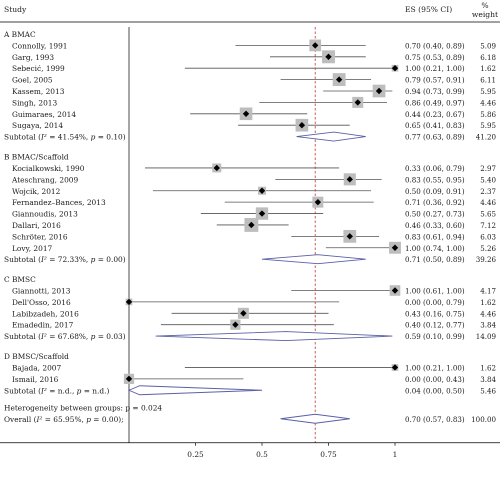 The height and width of the screenshot is (479, 500). What do you see at coordinates (41, 291) in the screenshot?
I see `study-name: Giannotti, 2013` at bounding box center [41, 291].